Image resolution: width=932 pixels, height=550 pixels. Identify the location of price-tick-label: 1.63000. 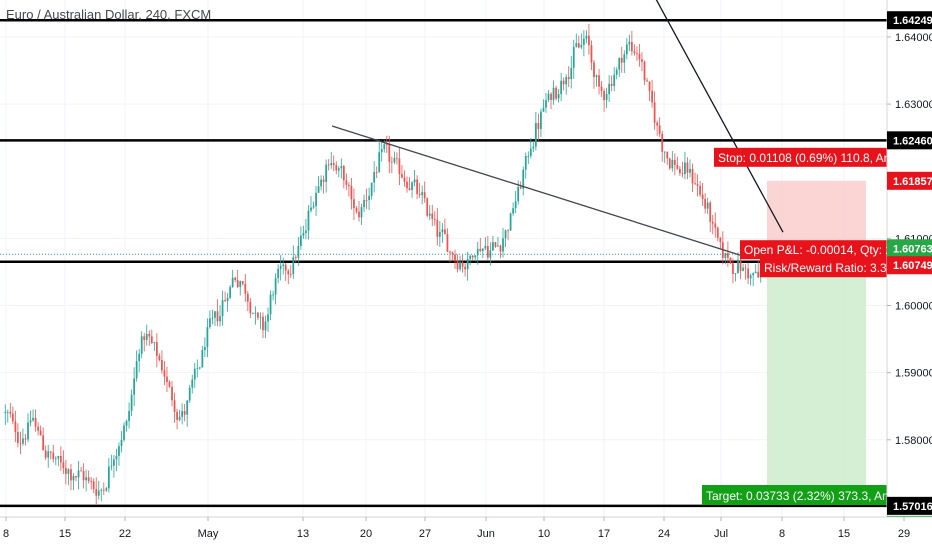
(913, 105).